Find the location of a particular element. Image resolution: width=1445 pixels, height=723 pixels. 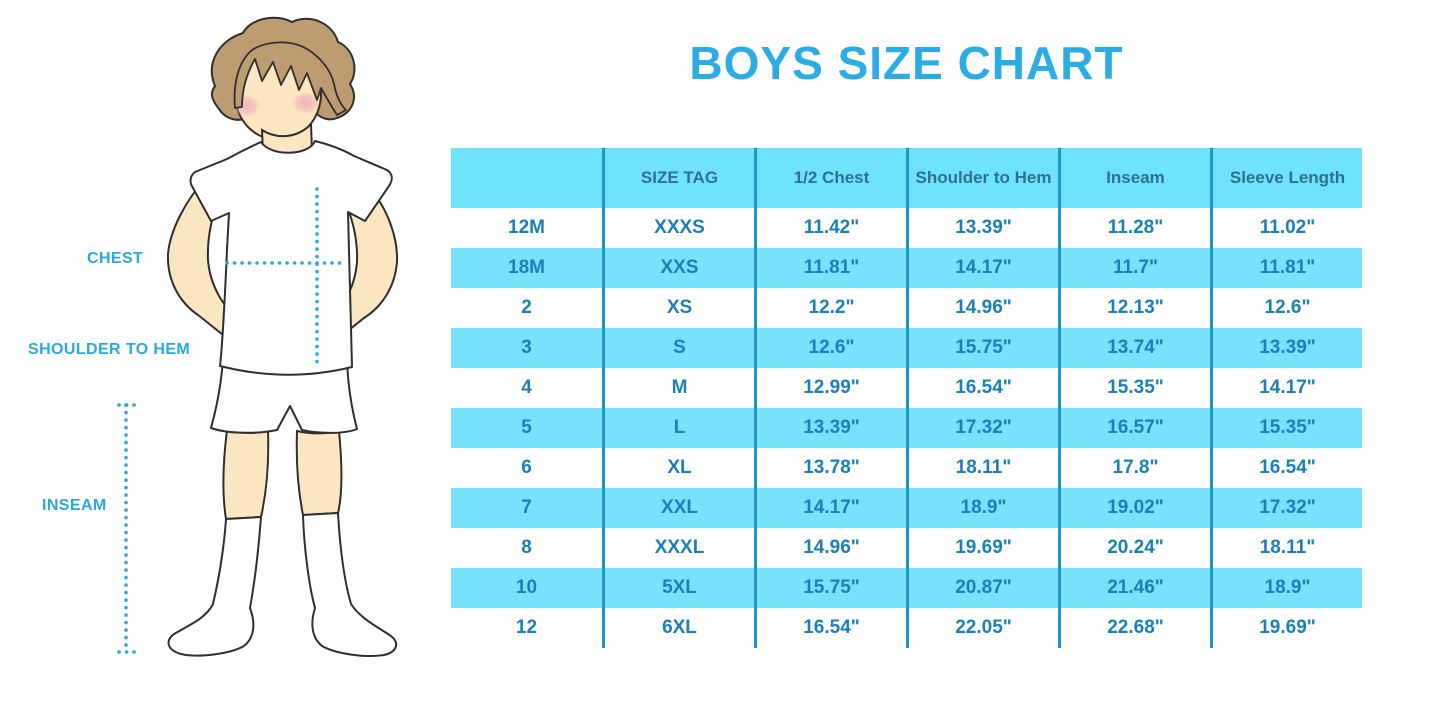

column-header: 1/2 Chest is located at coordinates (830, 178).